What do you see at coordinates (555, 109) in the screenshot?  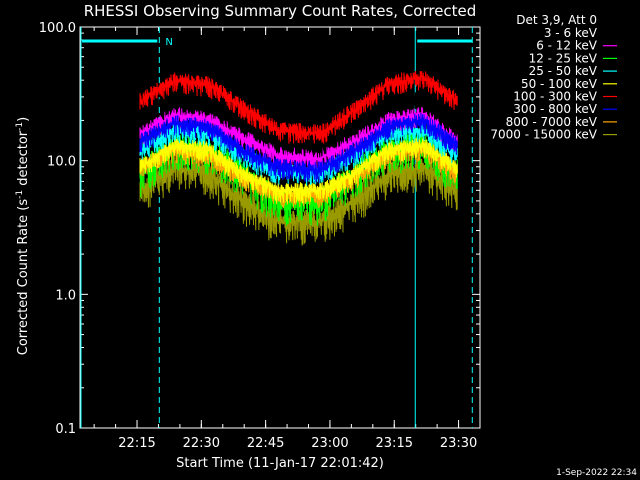 I see `legend-label: 300 - 800 keV` at bounding box center [555, 109].